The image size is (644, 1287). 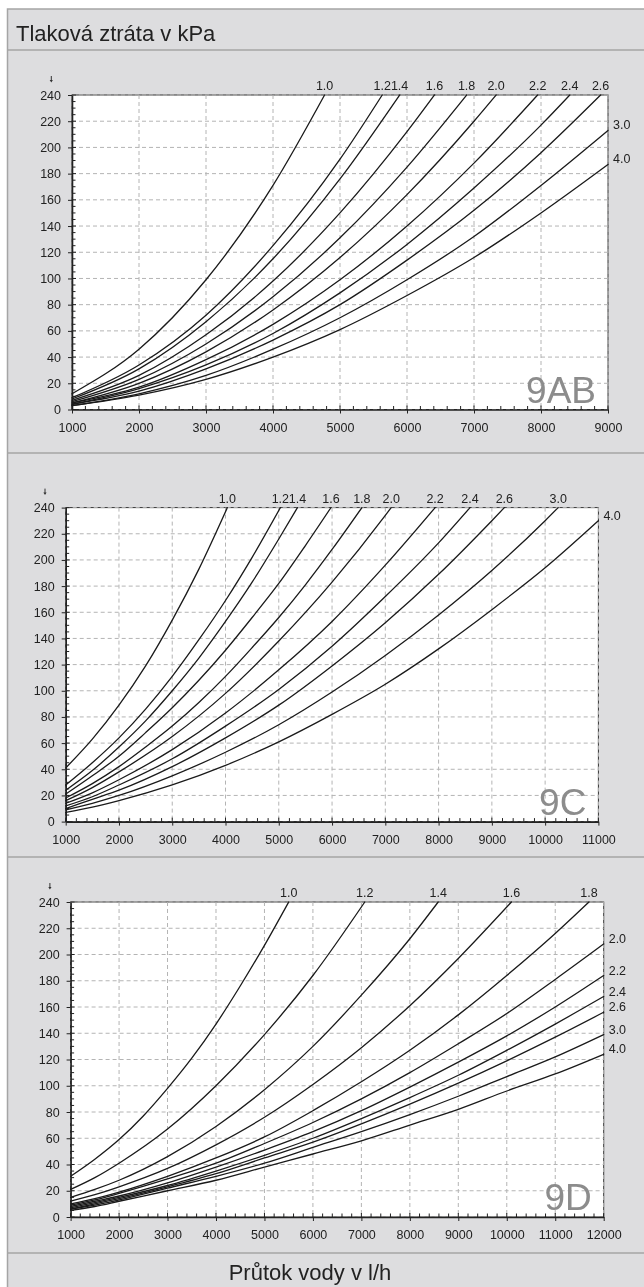 What do you see at coordinates (604, 1235) in the screenshot?
I see `x-tick-label: 12000` at bounding box center [604, 1235].